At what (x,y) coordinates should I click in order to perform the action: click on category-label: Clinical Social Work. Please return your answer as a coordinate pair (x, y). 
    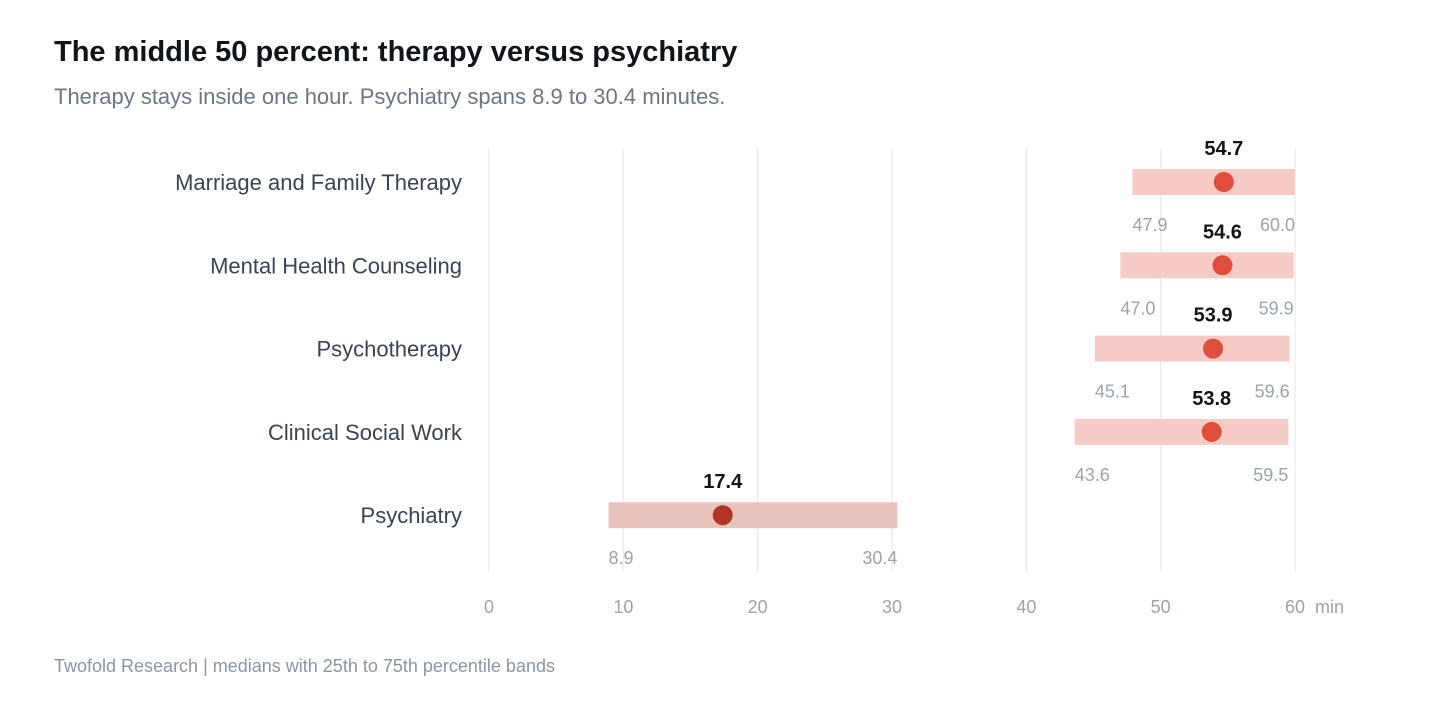
    Looking at the image, I should click on (365, 432).